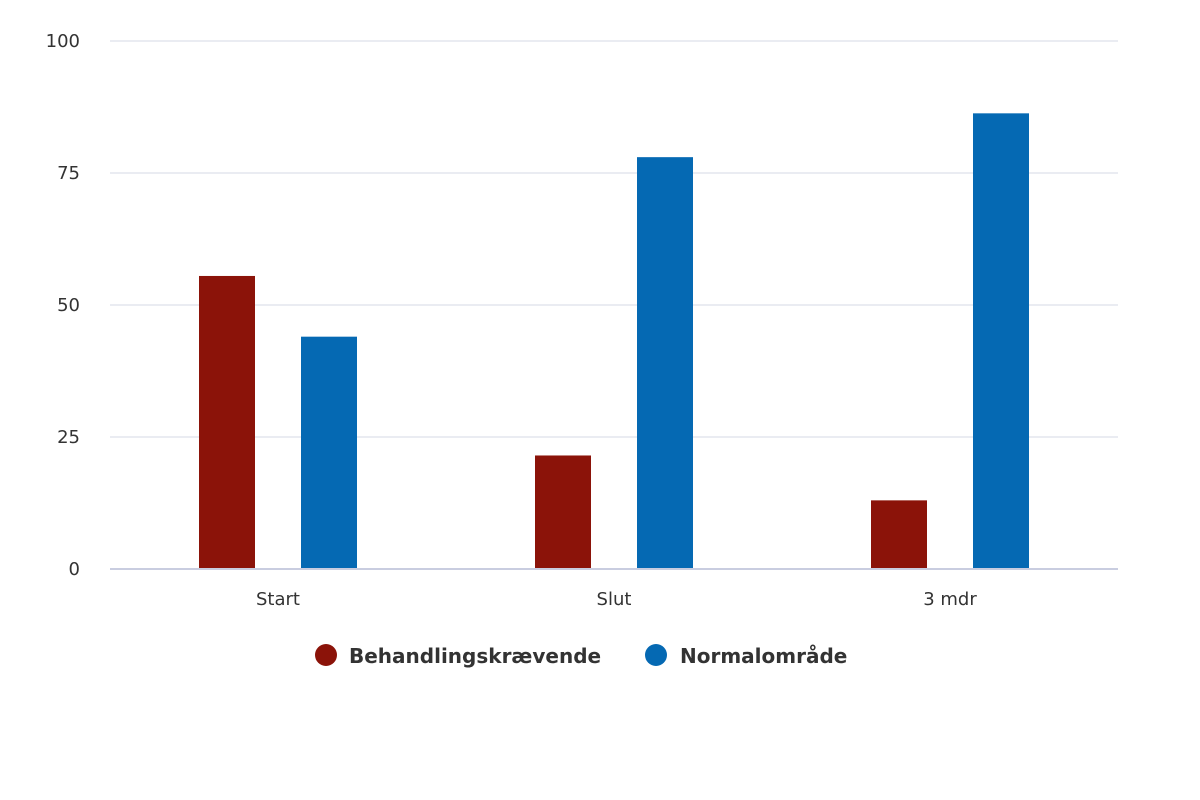 The width and height of the screenshot is (1200, 800). What do you see at coordinates (68, 437) in the screenshot?
I see `y-tick-label: 25` at bounding box center [68, 437].